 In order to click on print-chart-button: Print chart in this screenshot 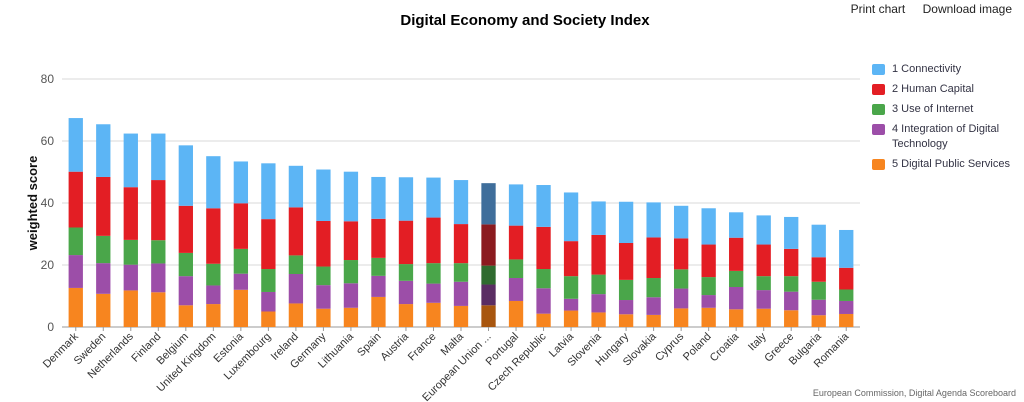, I will do `click(878, 9)`.